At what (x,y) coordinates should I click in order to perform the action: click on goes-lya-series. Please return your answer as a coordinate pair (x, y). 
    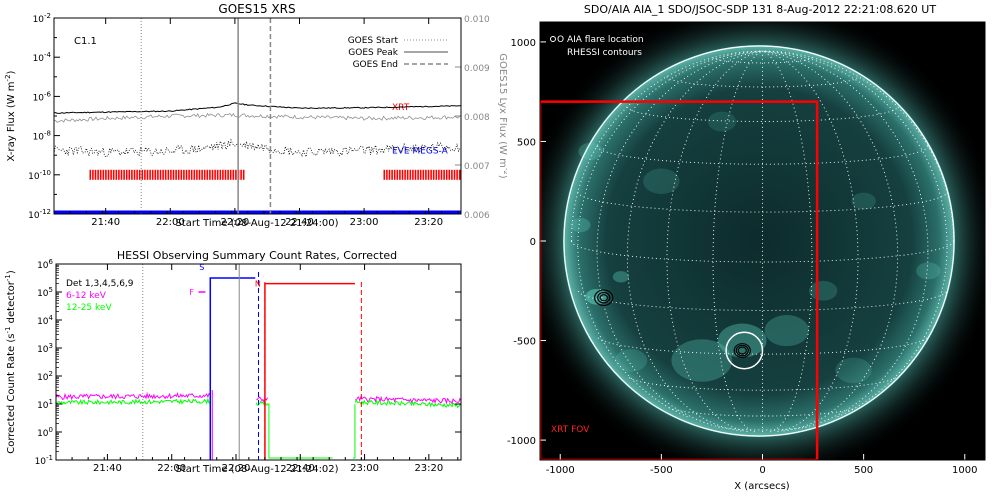
    Looking at the image, I should click on (257, 117).